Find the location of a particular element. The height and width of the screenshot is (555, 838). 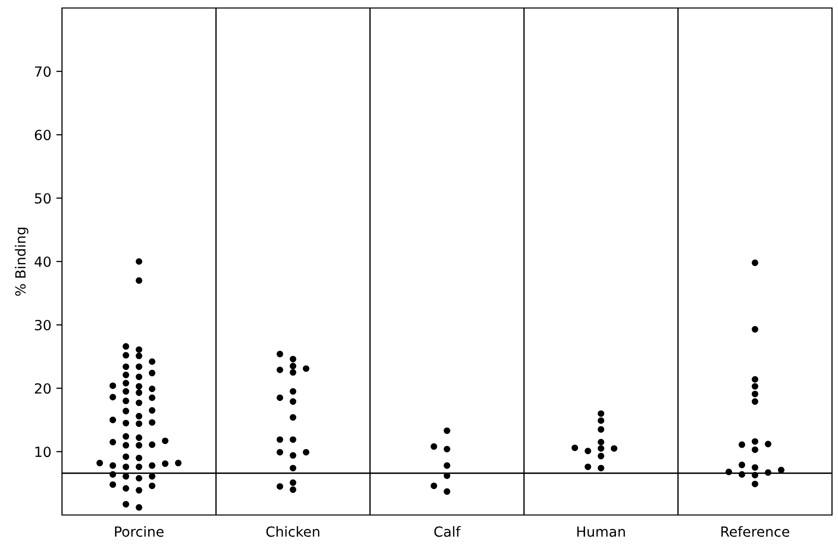

y-tick-label: 30 is located at coordinates (42, 325).